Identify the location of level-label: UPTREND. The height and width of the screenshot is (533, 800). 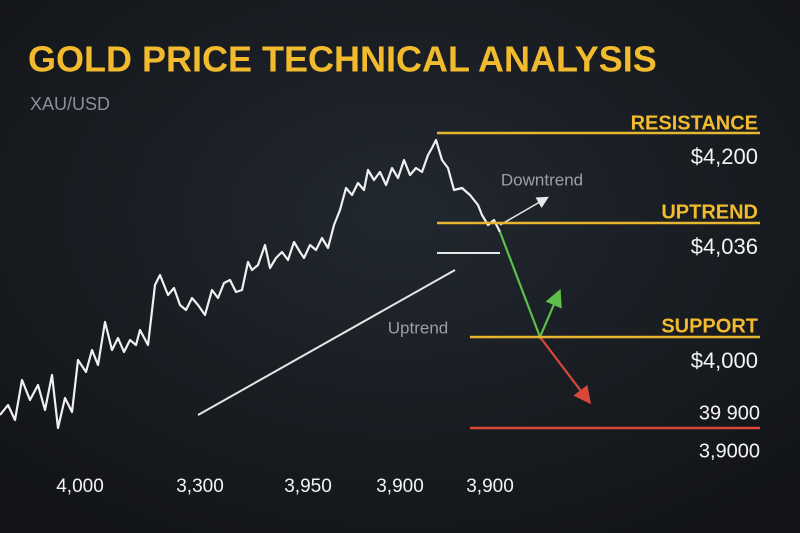
(709, 212).